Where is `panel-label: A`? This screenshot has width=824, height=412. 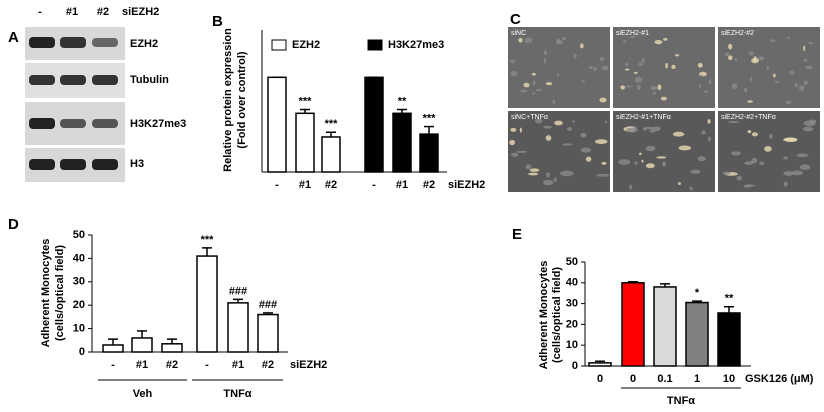
panel-label: A is located at coordinates (13, 37).